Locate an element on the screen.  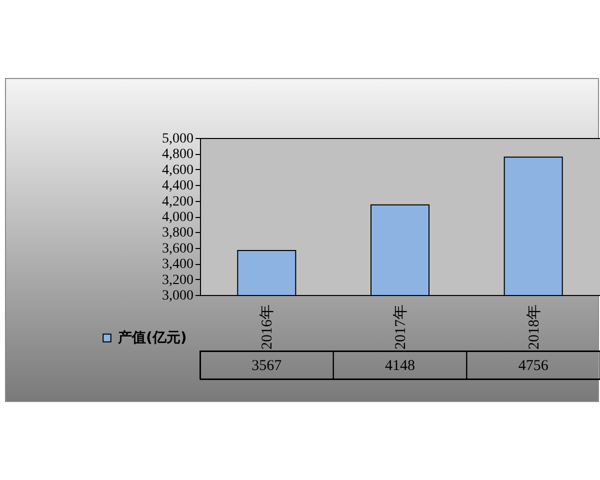
legend-label: 产值(亿元) is located at coordinates (152, 337).